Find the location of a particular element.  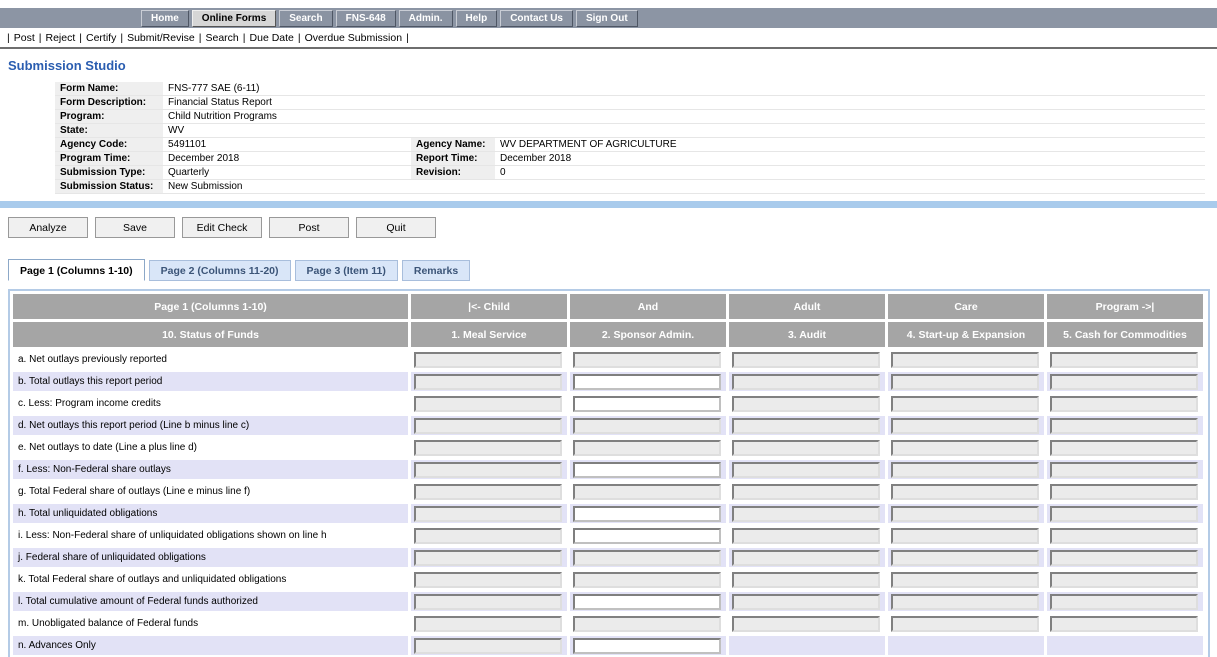

tab-page-1-columns-1-10: Page 1 (Columns 1-10) is located at coordinates (76, 270).